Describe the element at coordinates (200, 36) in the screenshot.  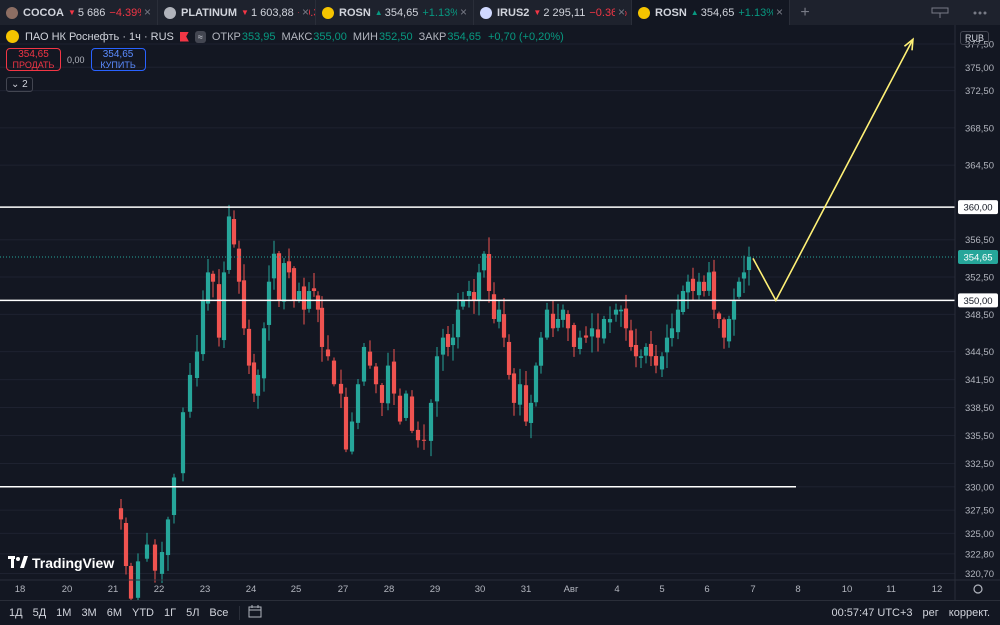
I see `legend-pill: ≈` at that location.